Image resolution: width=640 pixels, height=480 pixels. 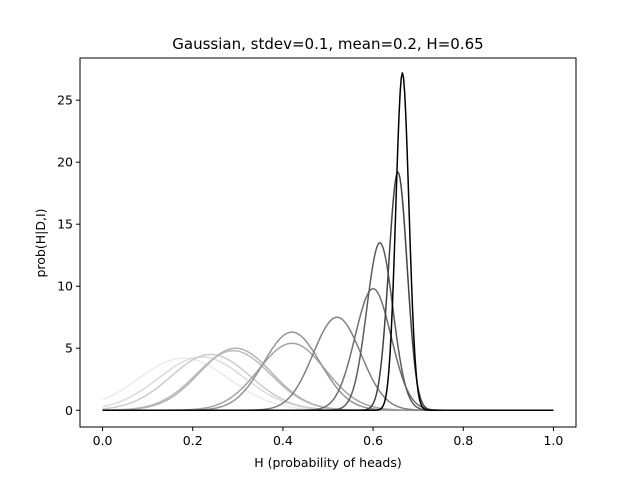 I want to click on x-axis-label: H (probability of heads), so click(x=328, y=462).